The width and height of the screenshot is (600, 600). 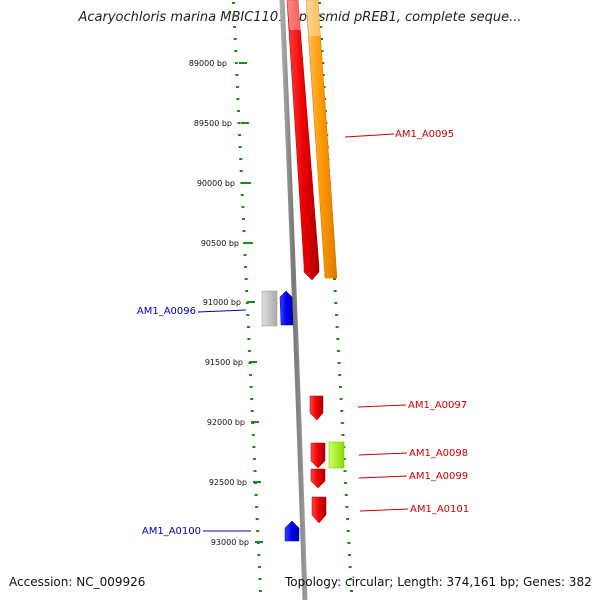 I want to click on gene-AM1_A0098, so click(x=318, y=455).